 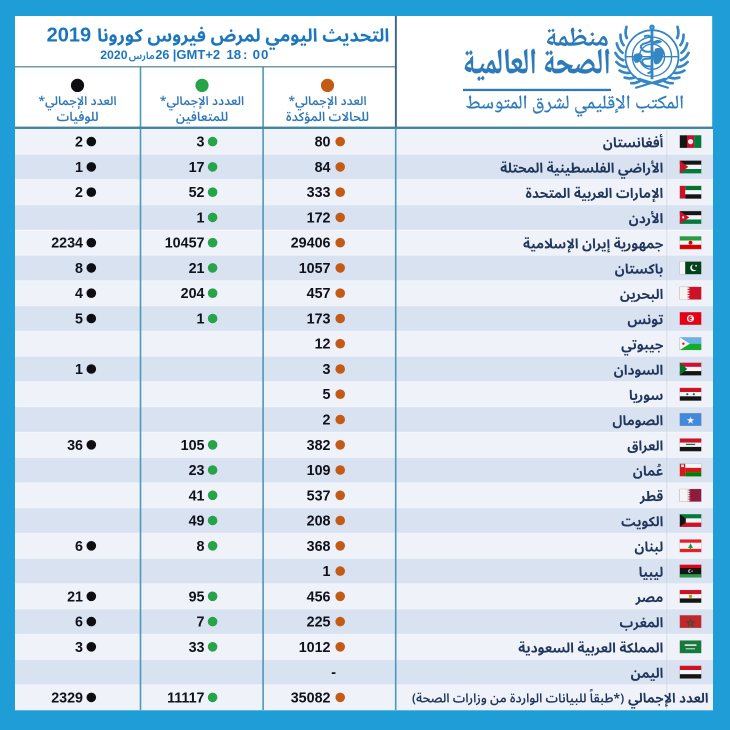 What do you see at coordinates (197, 522) in the screenshot?
I see `svg-text: 49` at bounding box center [197, 522].